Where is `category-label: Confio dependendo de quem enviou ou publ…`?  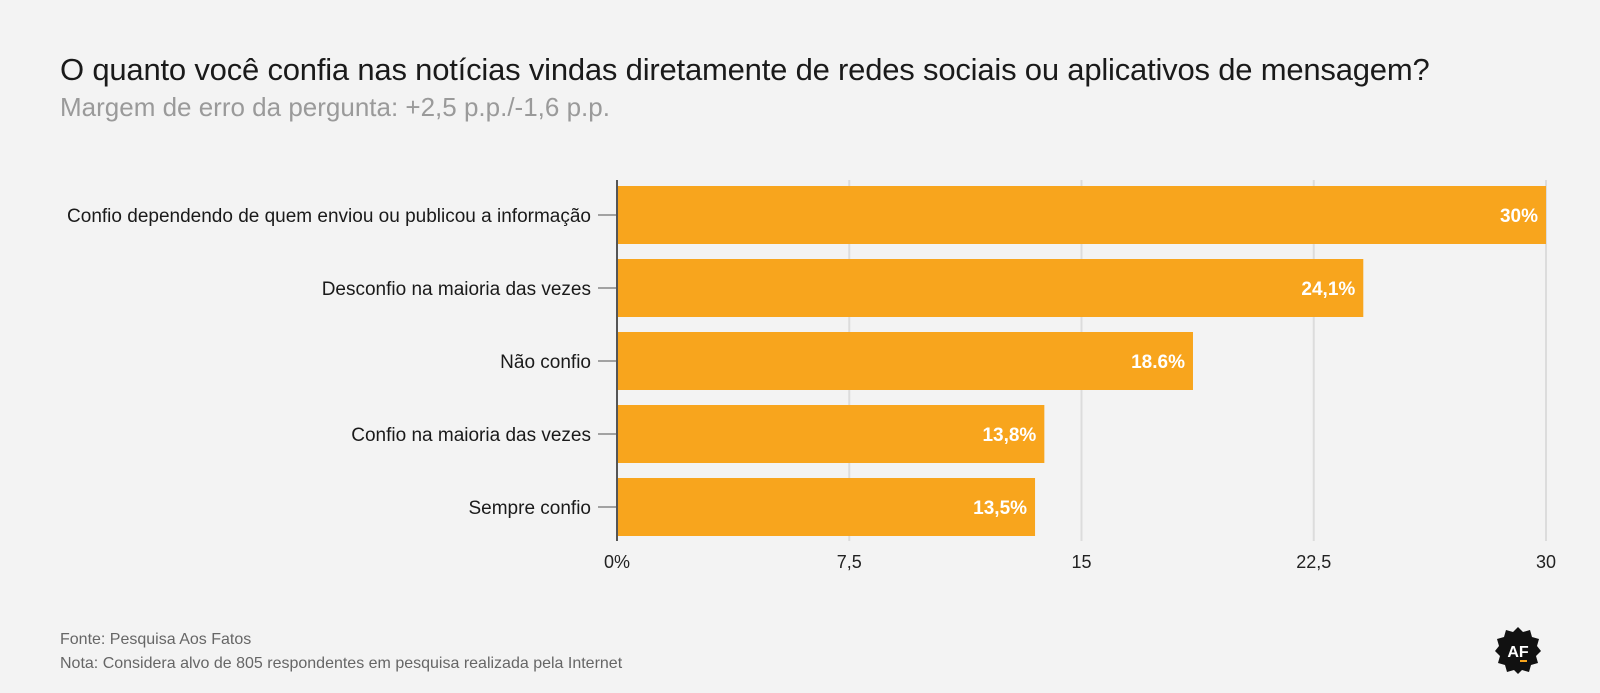 category-label: Confio dependendo de quem enviou ou publ… is located at coordinates (329, 216).